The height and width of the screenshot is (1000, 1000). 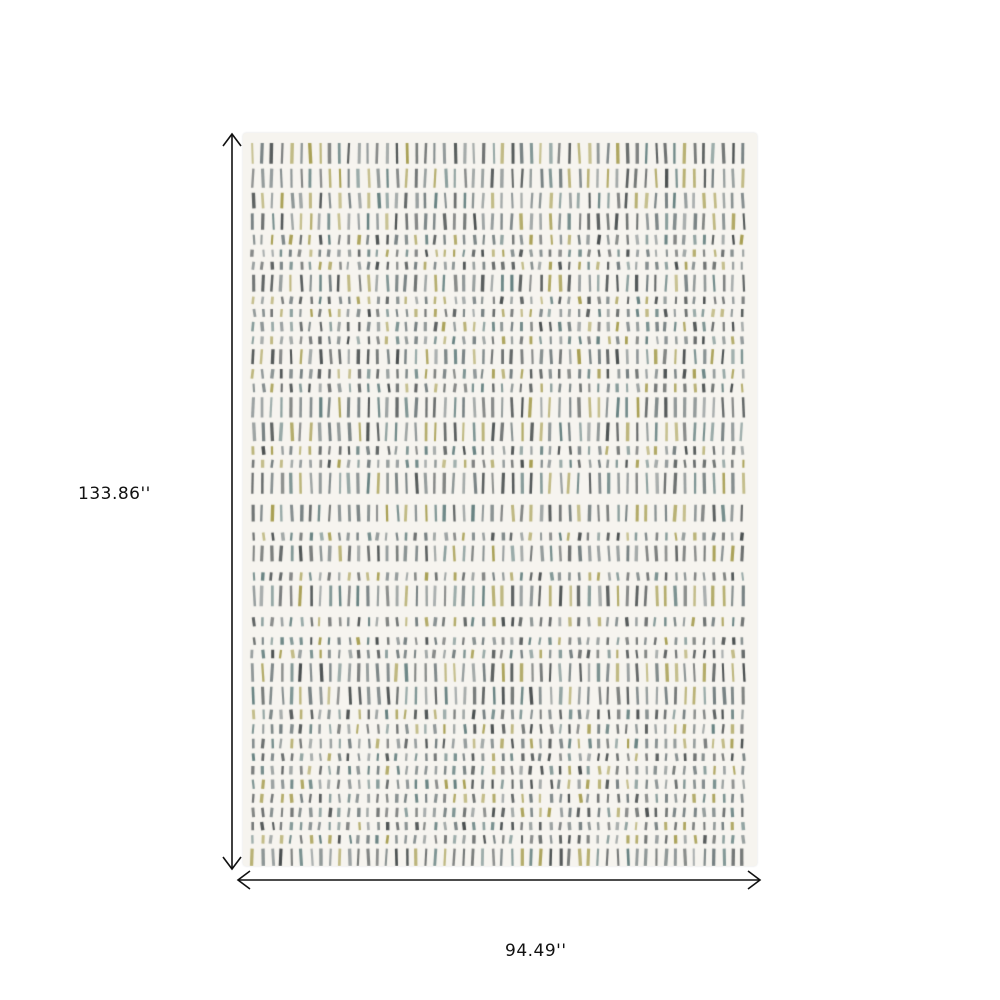 I want to click on width-dimension-label: 94.49'', so click(x=536, y=951).